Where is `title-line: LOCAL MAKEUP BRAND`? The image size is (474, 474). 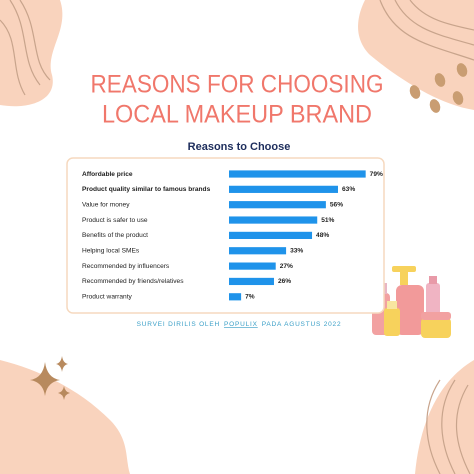 title-line: LOCAL MAKEUP BRAND is located at coordinates (237, 115).